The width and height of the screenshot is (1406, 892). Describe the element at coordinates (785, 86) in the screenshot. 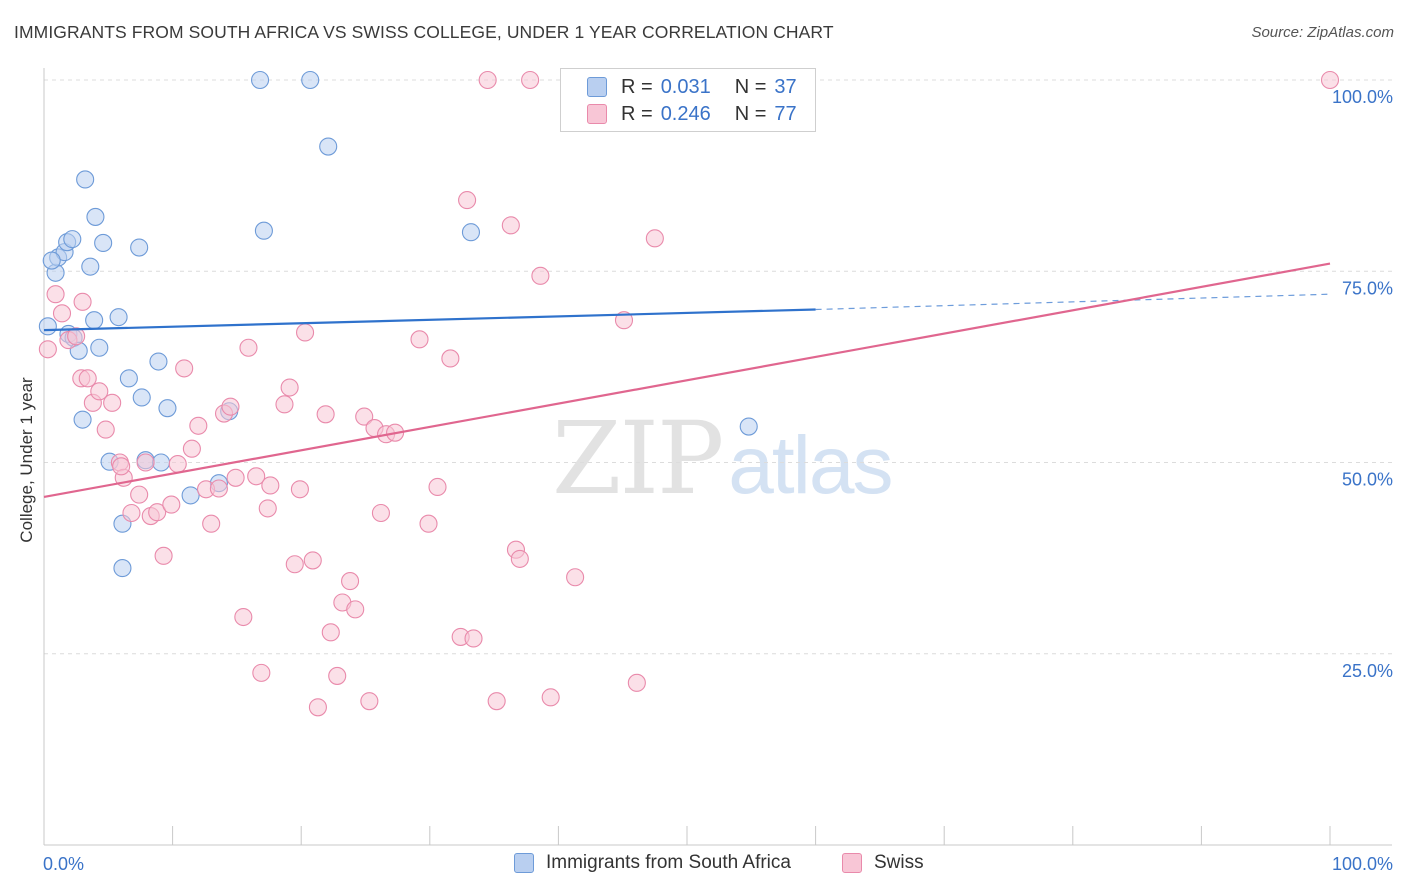

I see `legend-n-value: 37` at that location.